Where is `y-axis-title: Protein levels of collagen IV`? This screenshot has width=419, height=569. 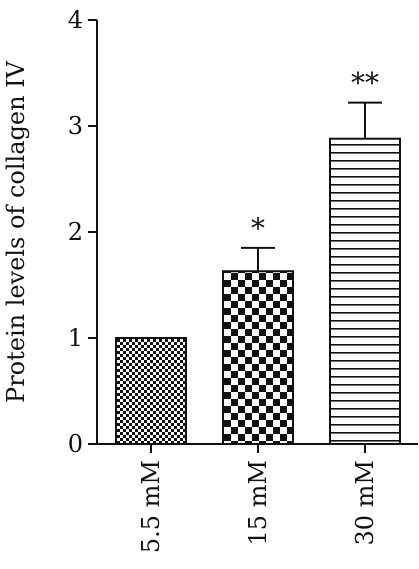
y-axis-title: Protein levels of collagen IV is located at coordinates (16, 231).